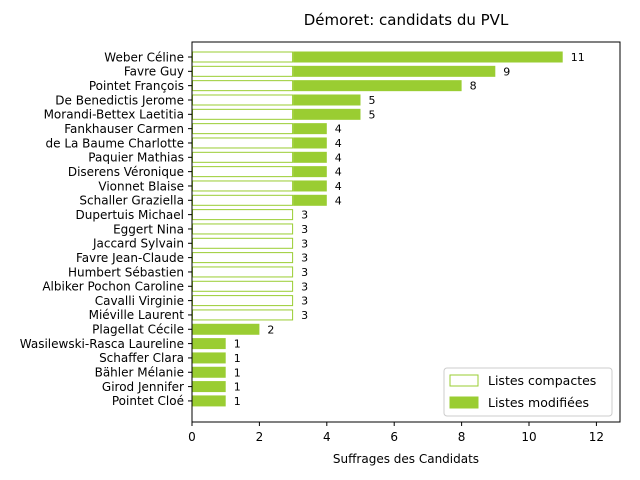  What do you see at coordinates (406, 20) in the screenshot?
I see `chart-title: Démoret: candidats du PVL` at bounding box center [406, 20].